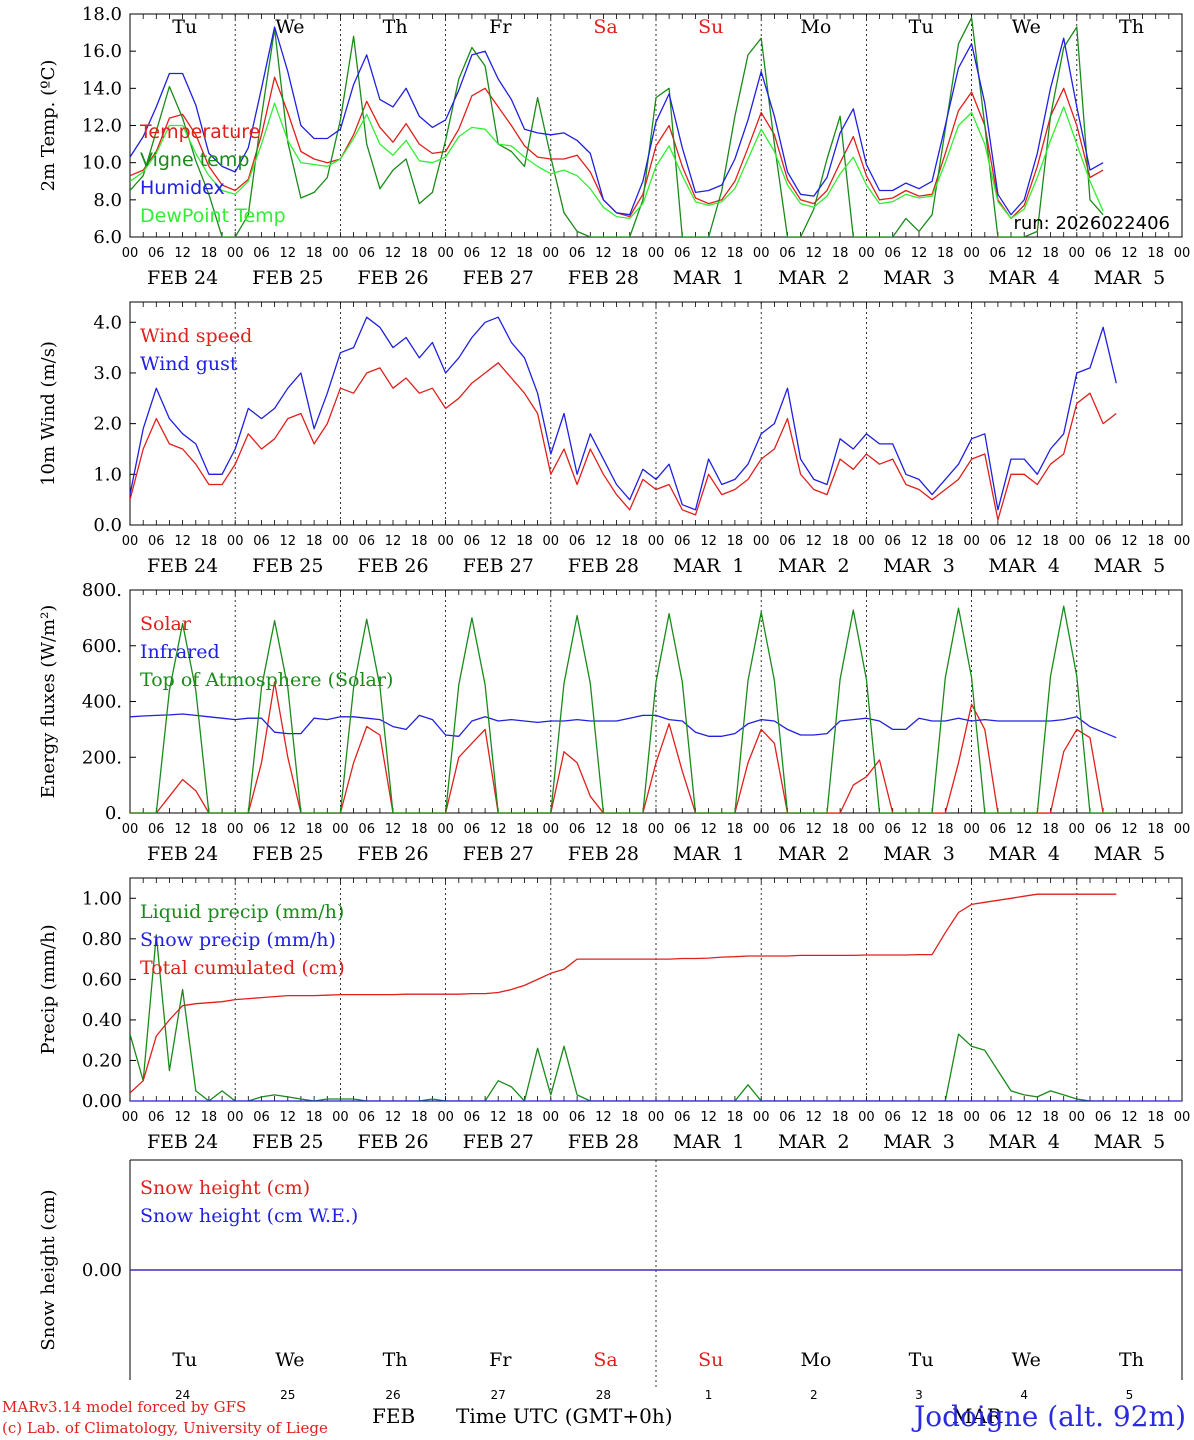 Image resolution: width=1194 pixels, height=1440 pixels. What do you see at coordinates (500, 27) in the screenshot?
I see `weekday-label: Fr` at bounding box center [500, 27].